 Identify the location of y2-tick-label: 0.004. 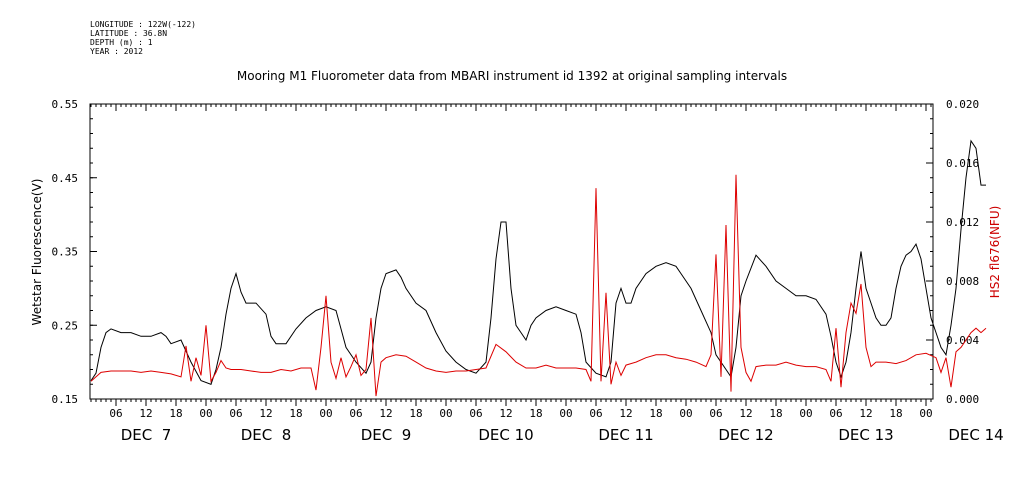
(962, 340).